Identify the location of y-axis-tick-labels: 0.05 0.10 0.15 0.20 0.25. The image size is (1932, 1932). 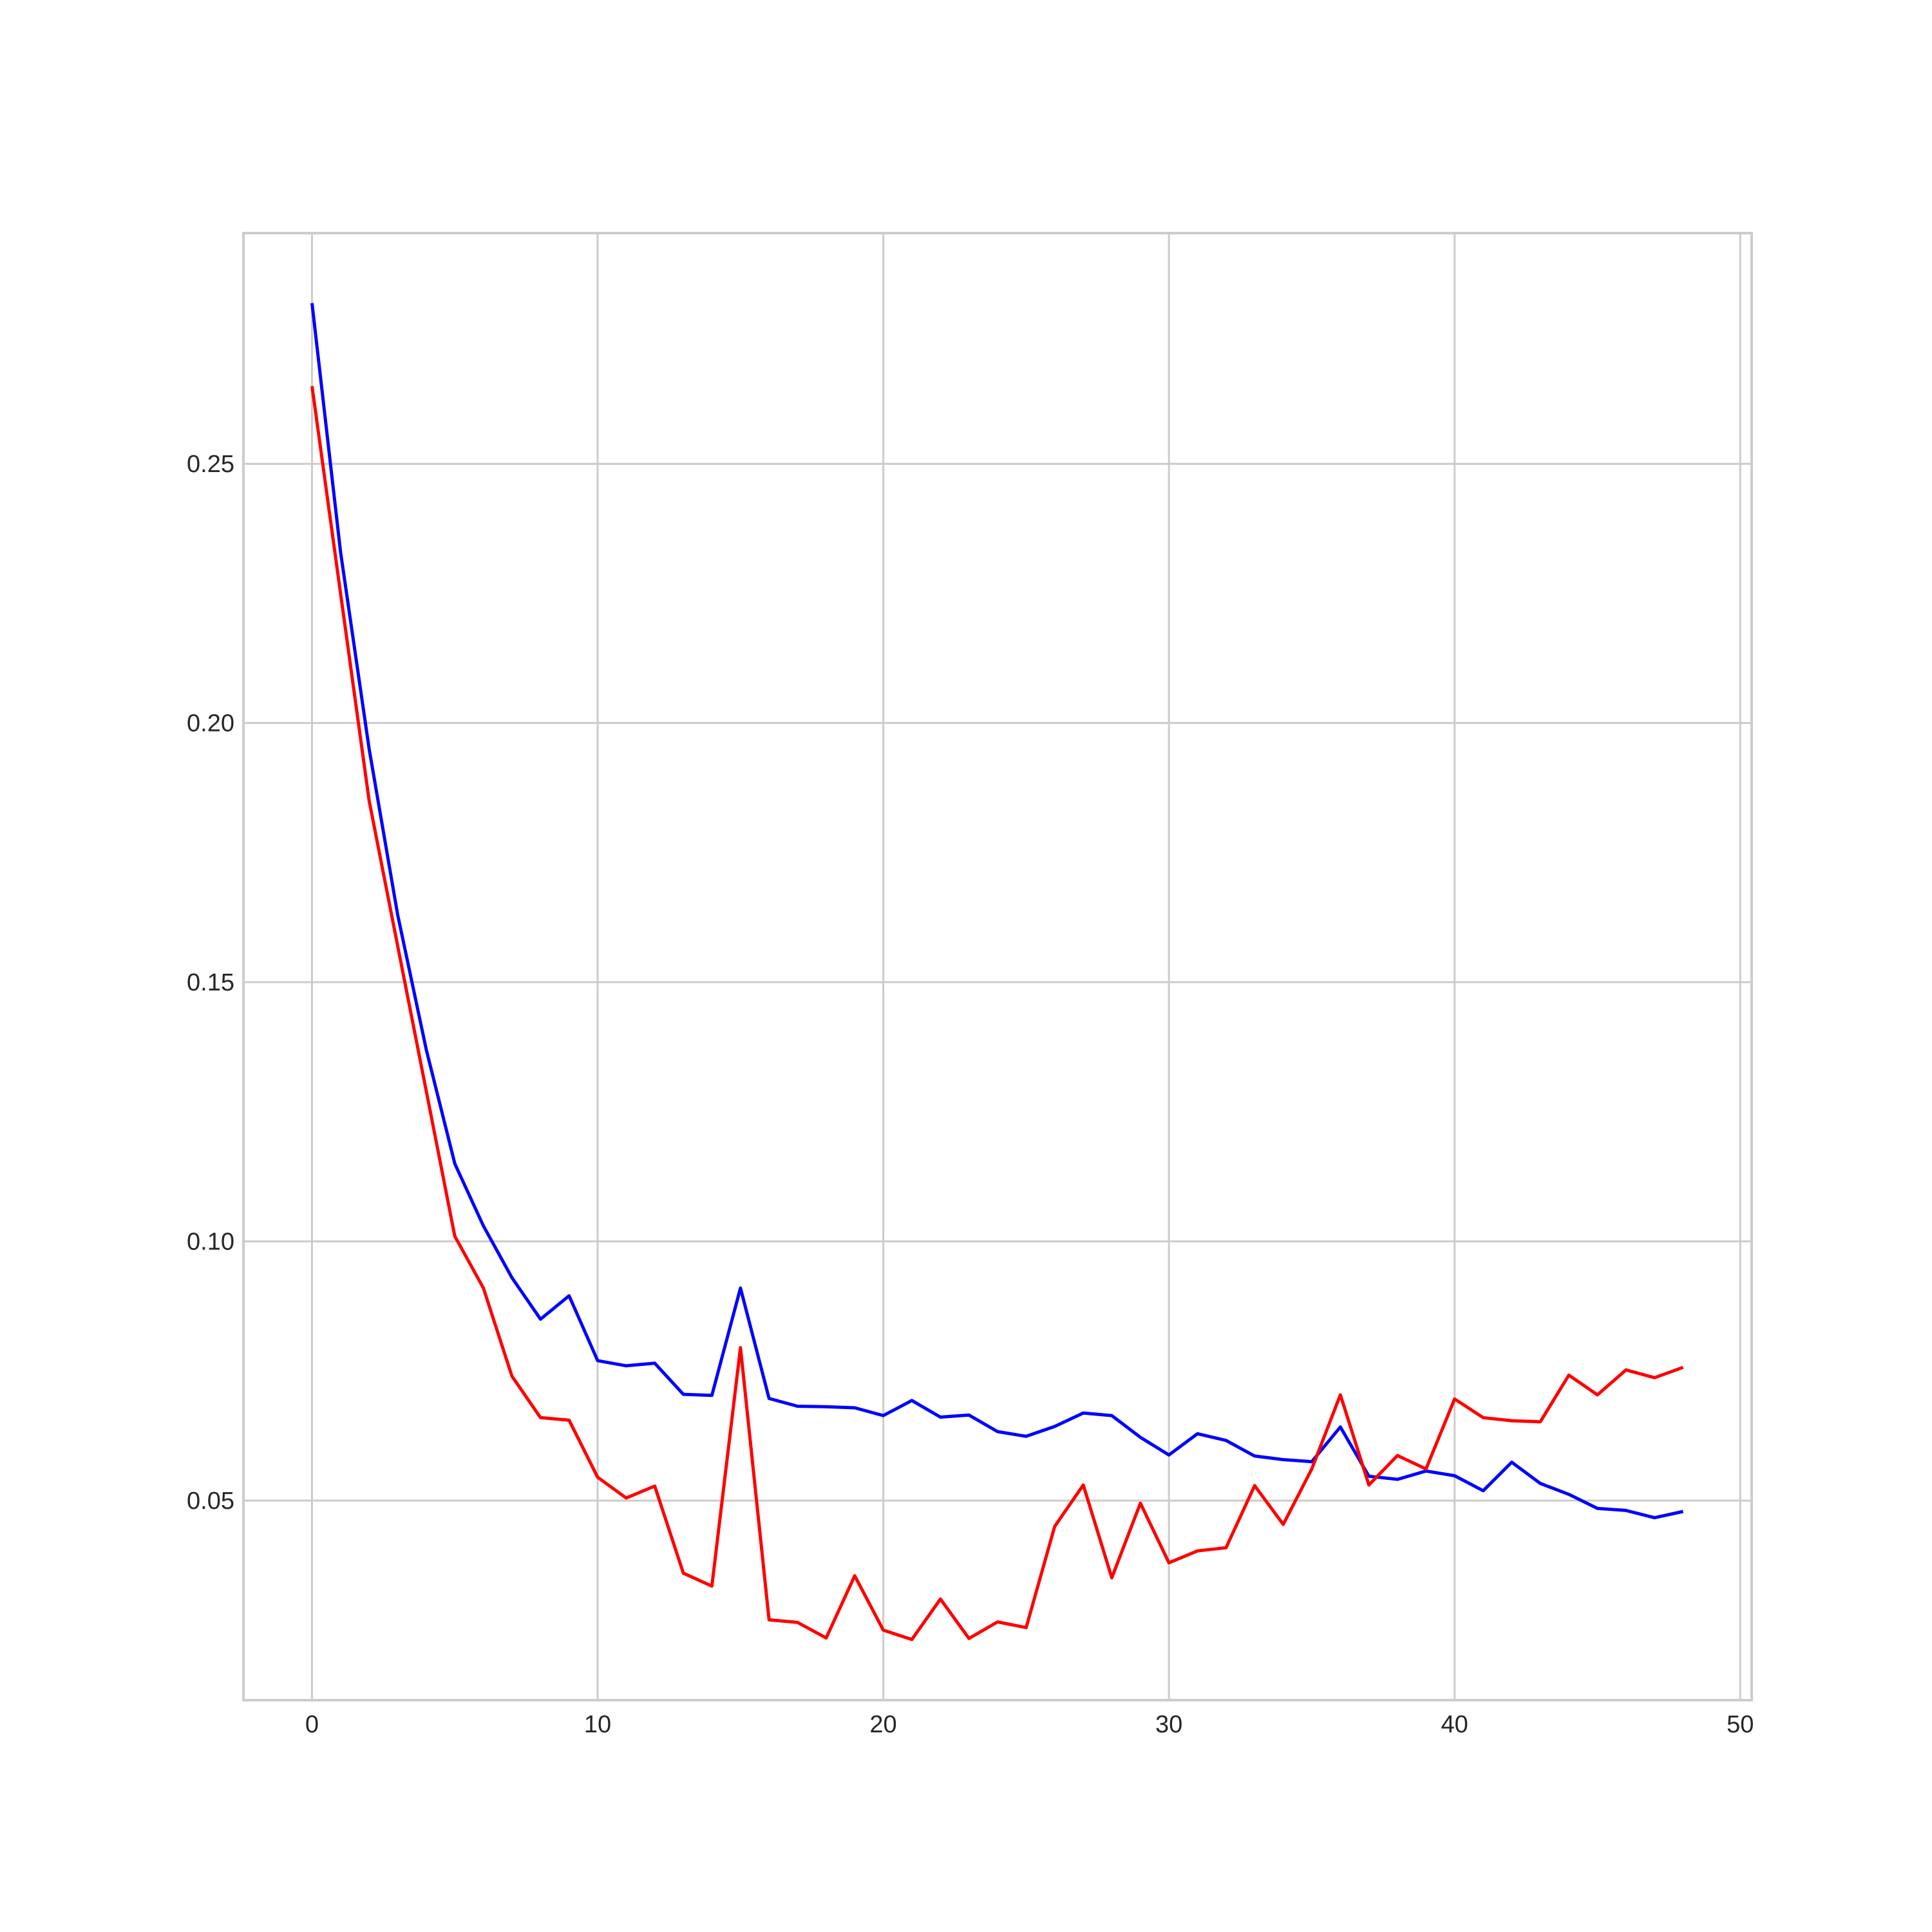
(210, 983).